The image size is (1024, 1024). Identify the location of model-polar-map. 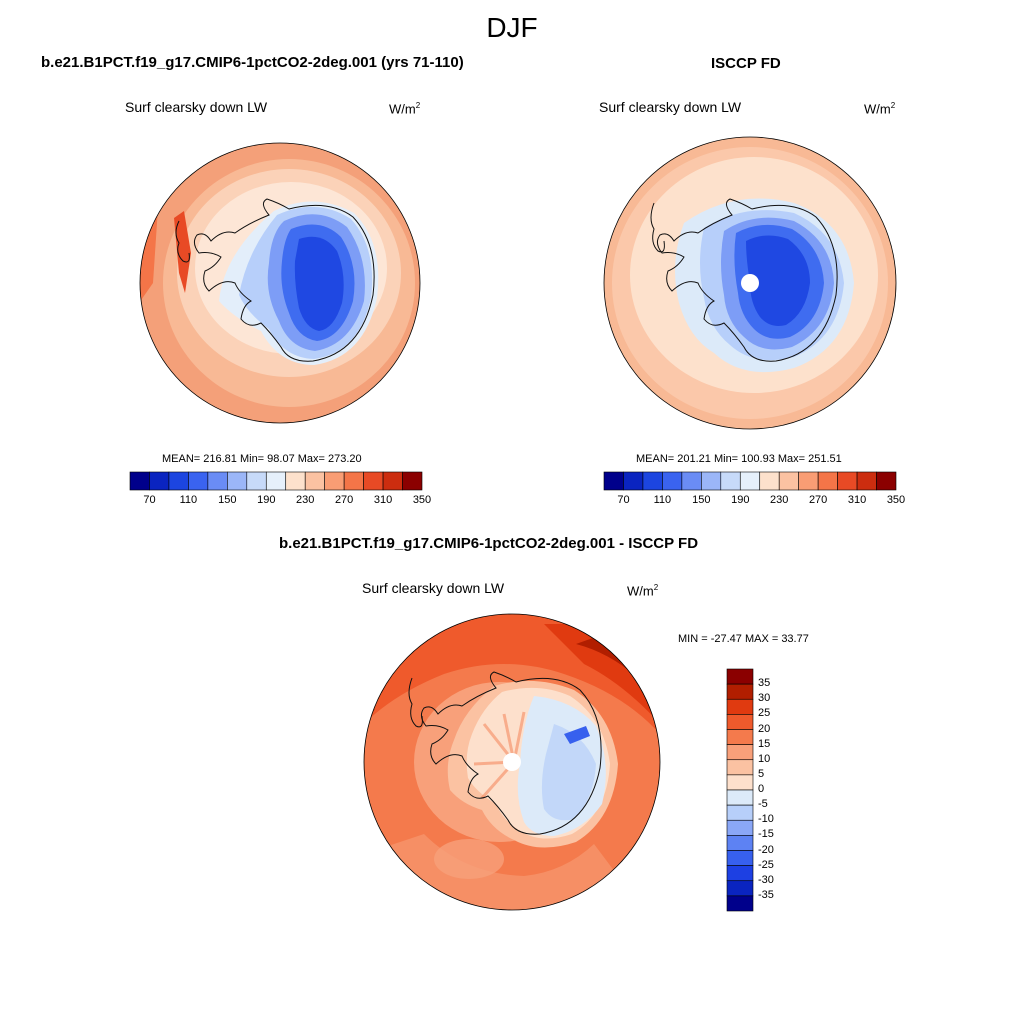
(280, 283).